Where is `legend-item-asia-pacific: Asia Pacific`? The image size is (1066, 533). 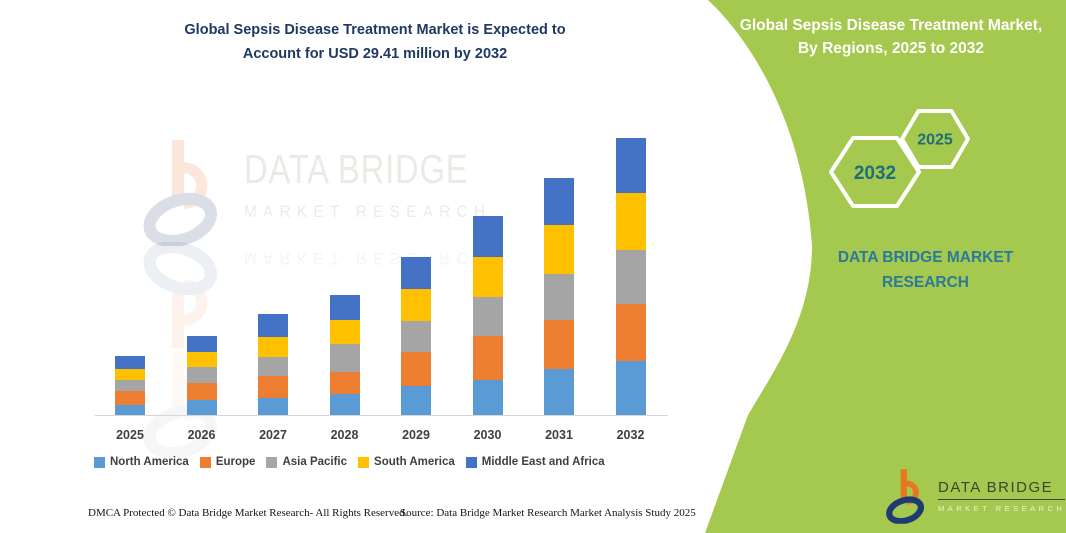
legend-item-asia-pacific: Asia Pacific is located at coordinates (306, 462).